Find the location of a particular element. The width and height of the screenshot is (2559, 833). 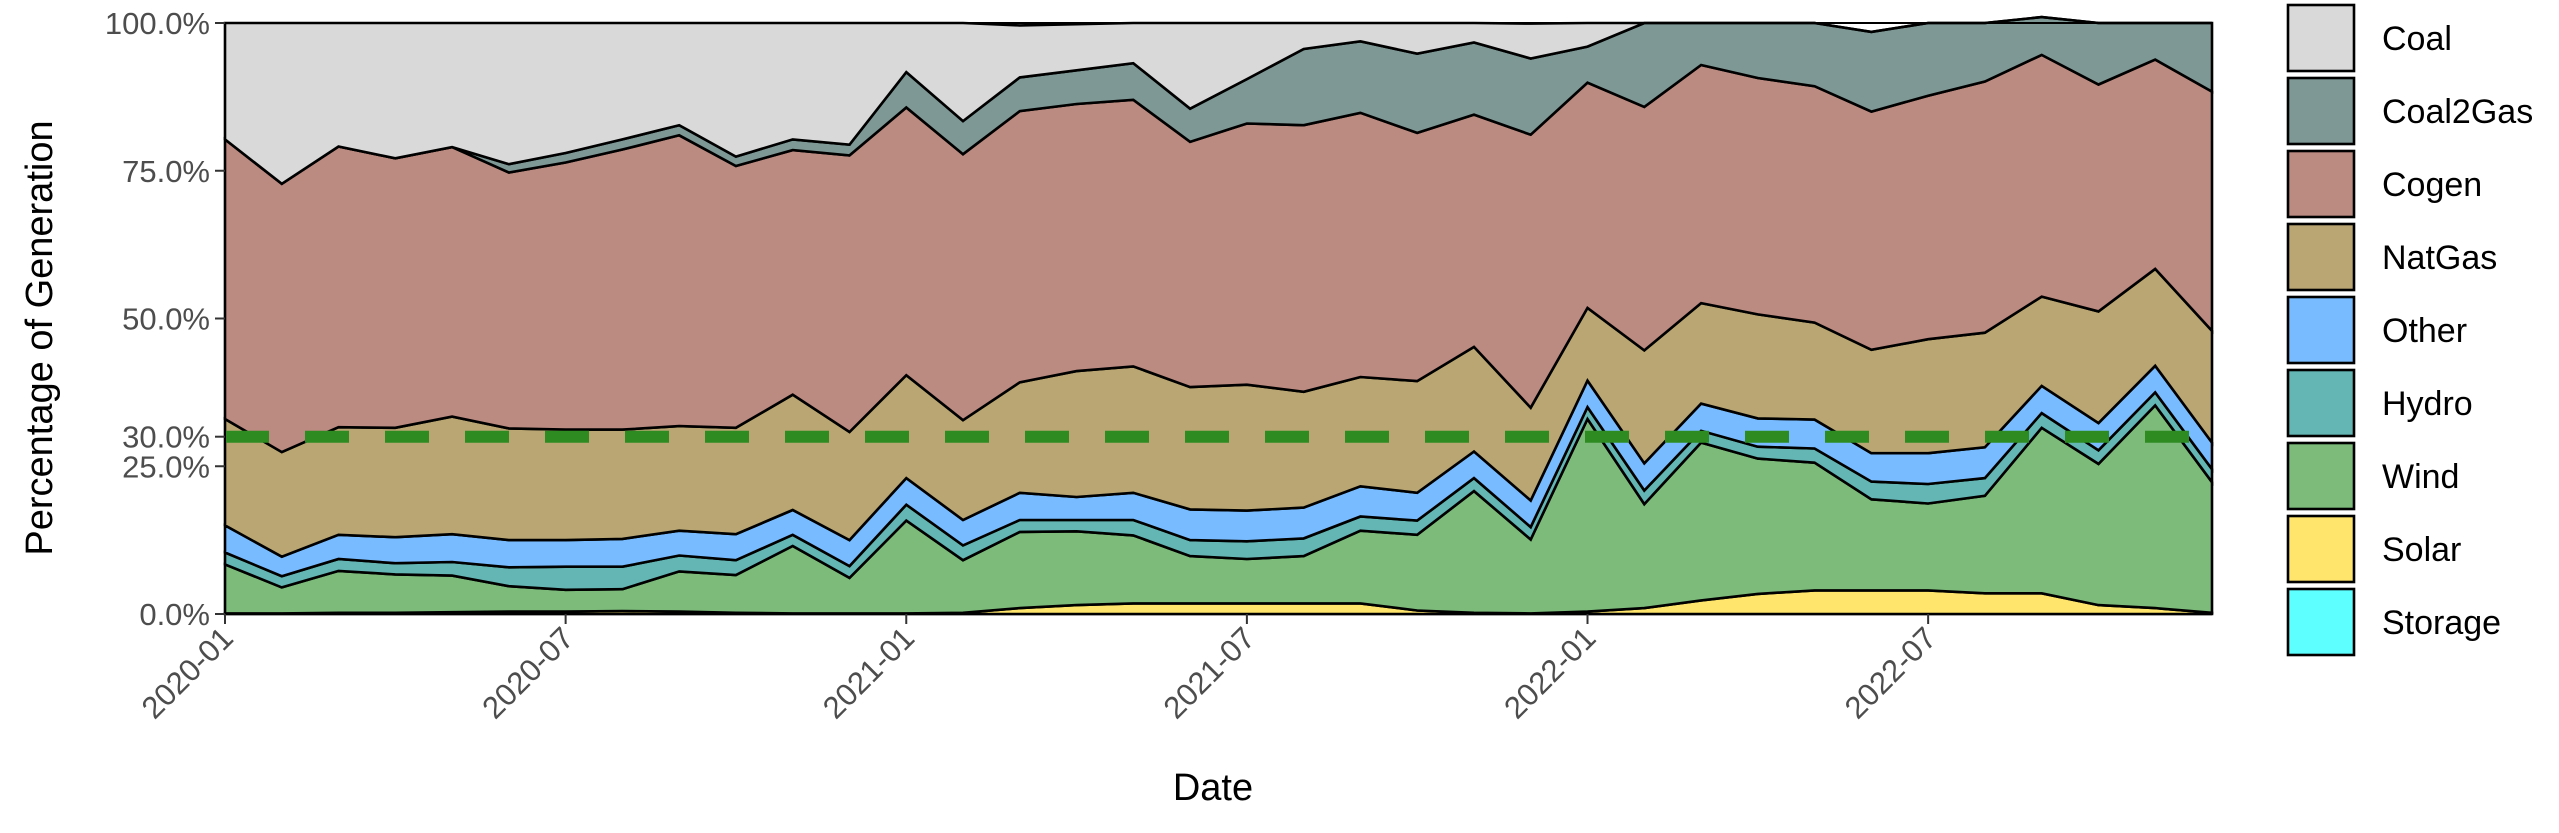

y-axis: 0.0% 25.0%30.0% 50.0% 75.0% 100.0% is located at coordinates (165, 319).